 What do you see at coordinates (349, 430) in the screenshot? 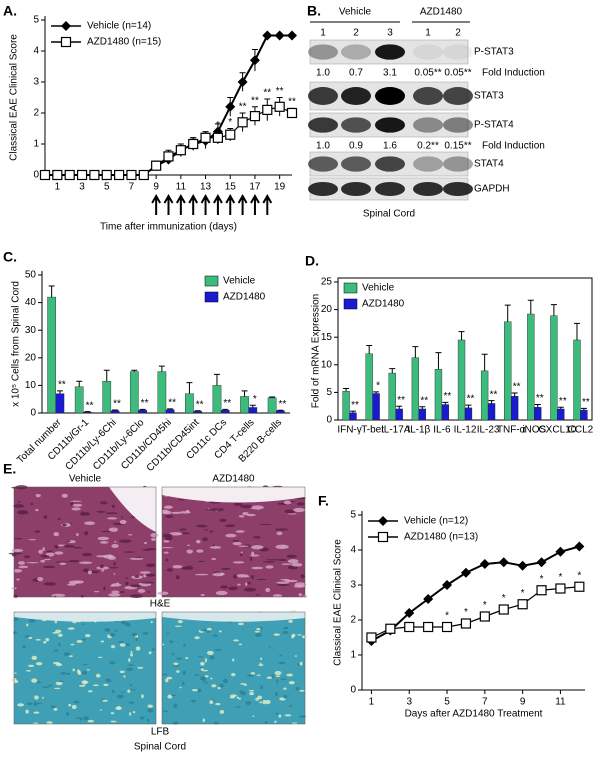
I see `x-tick-label: IFN-γ` at bounding box center [349, 430].